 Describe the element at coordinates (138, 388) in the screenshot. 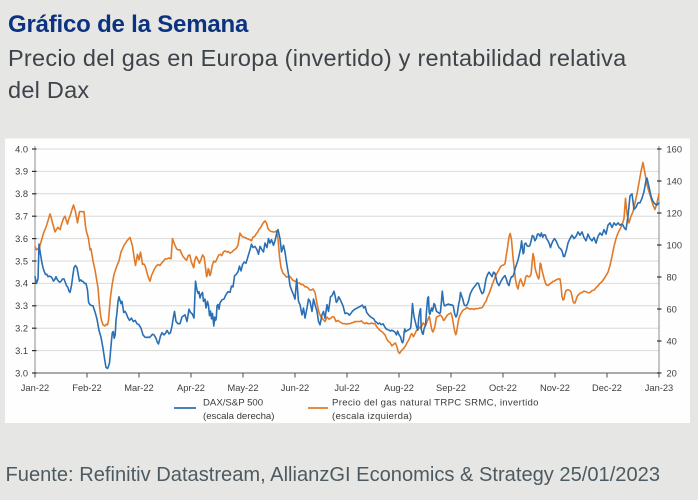

I see `svg-text: Mar-22` at that location.